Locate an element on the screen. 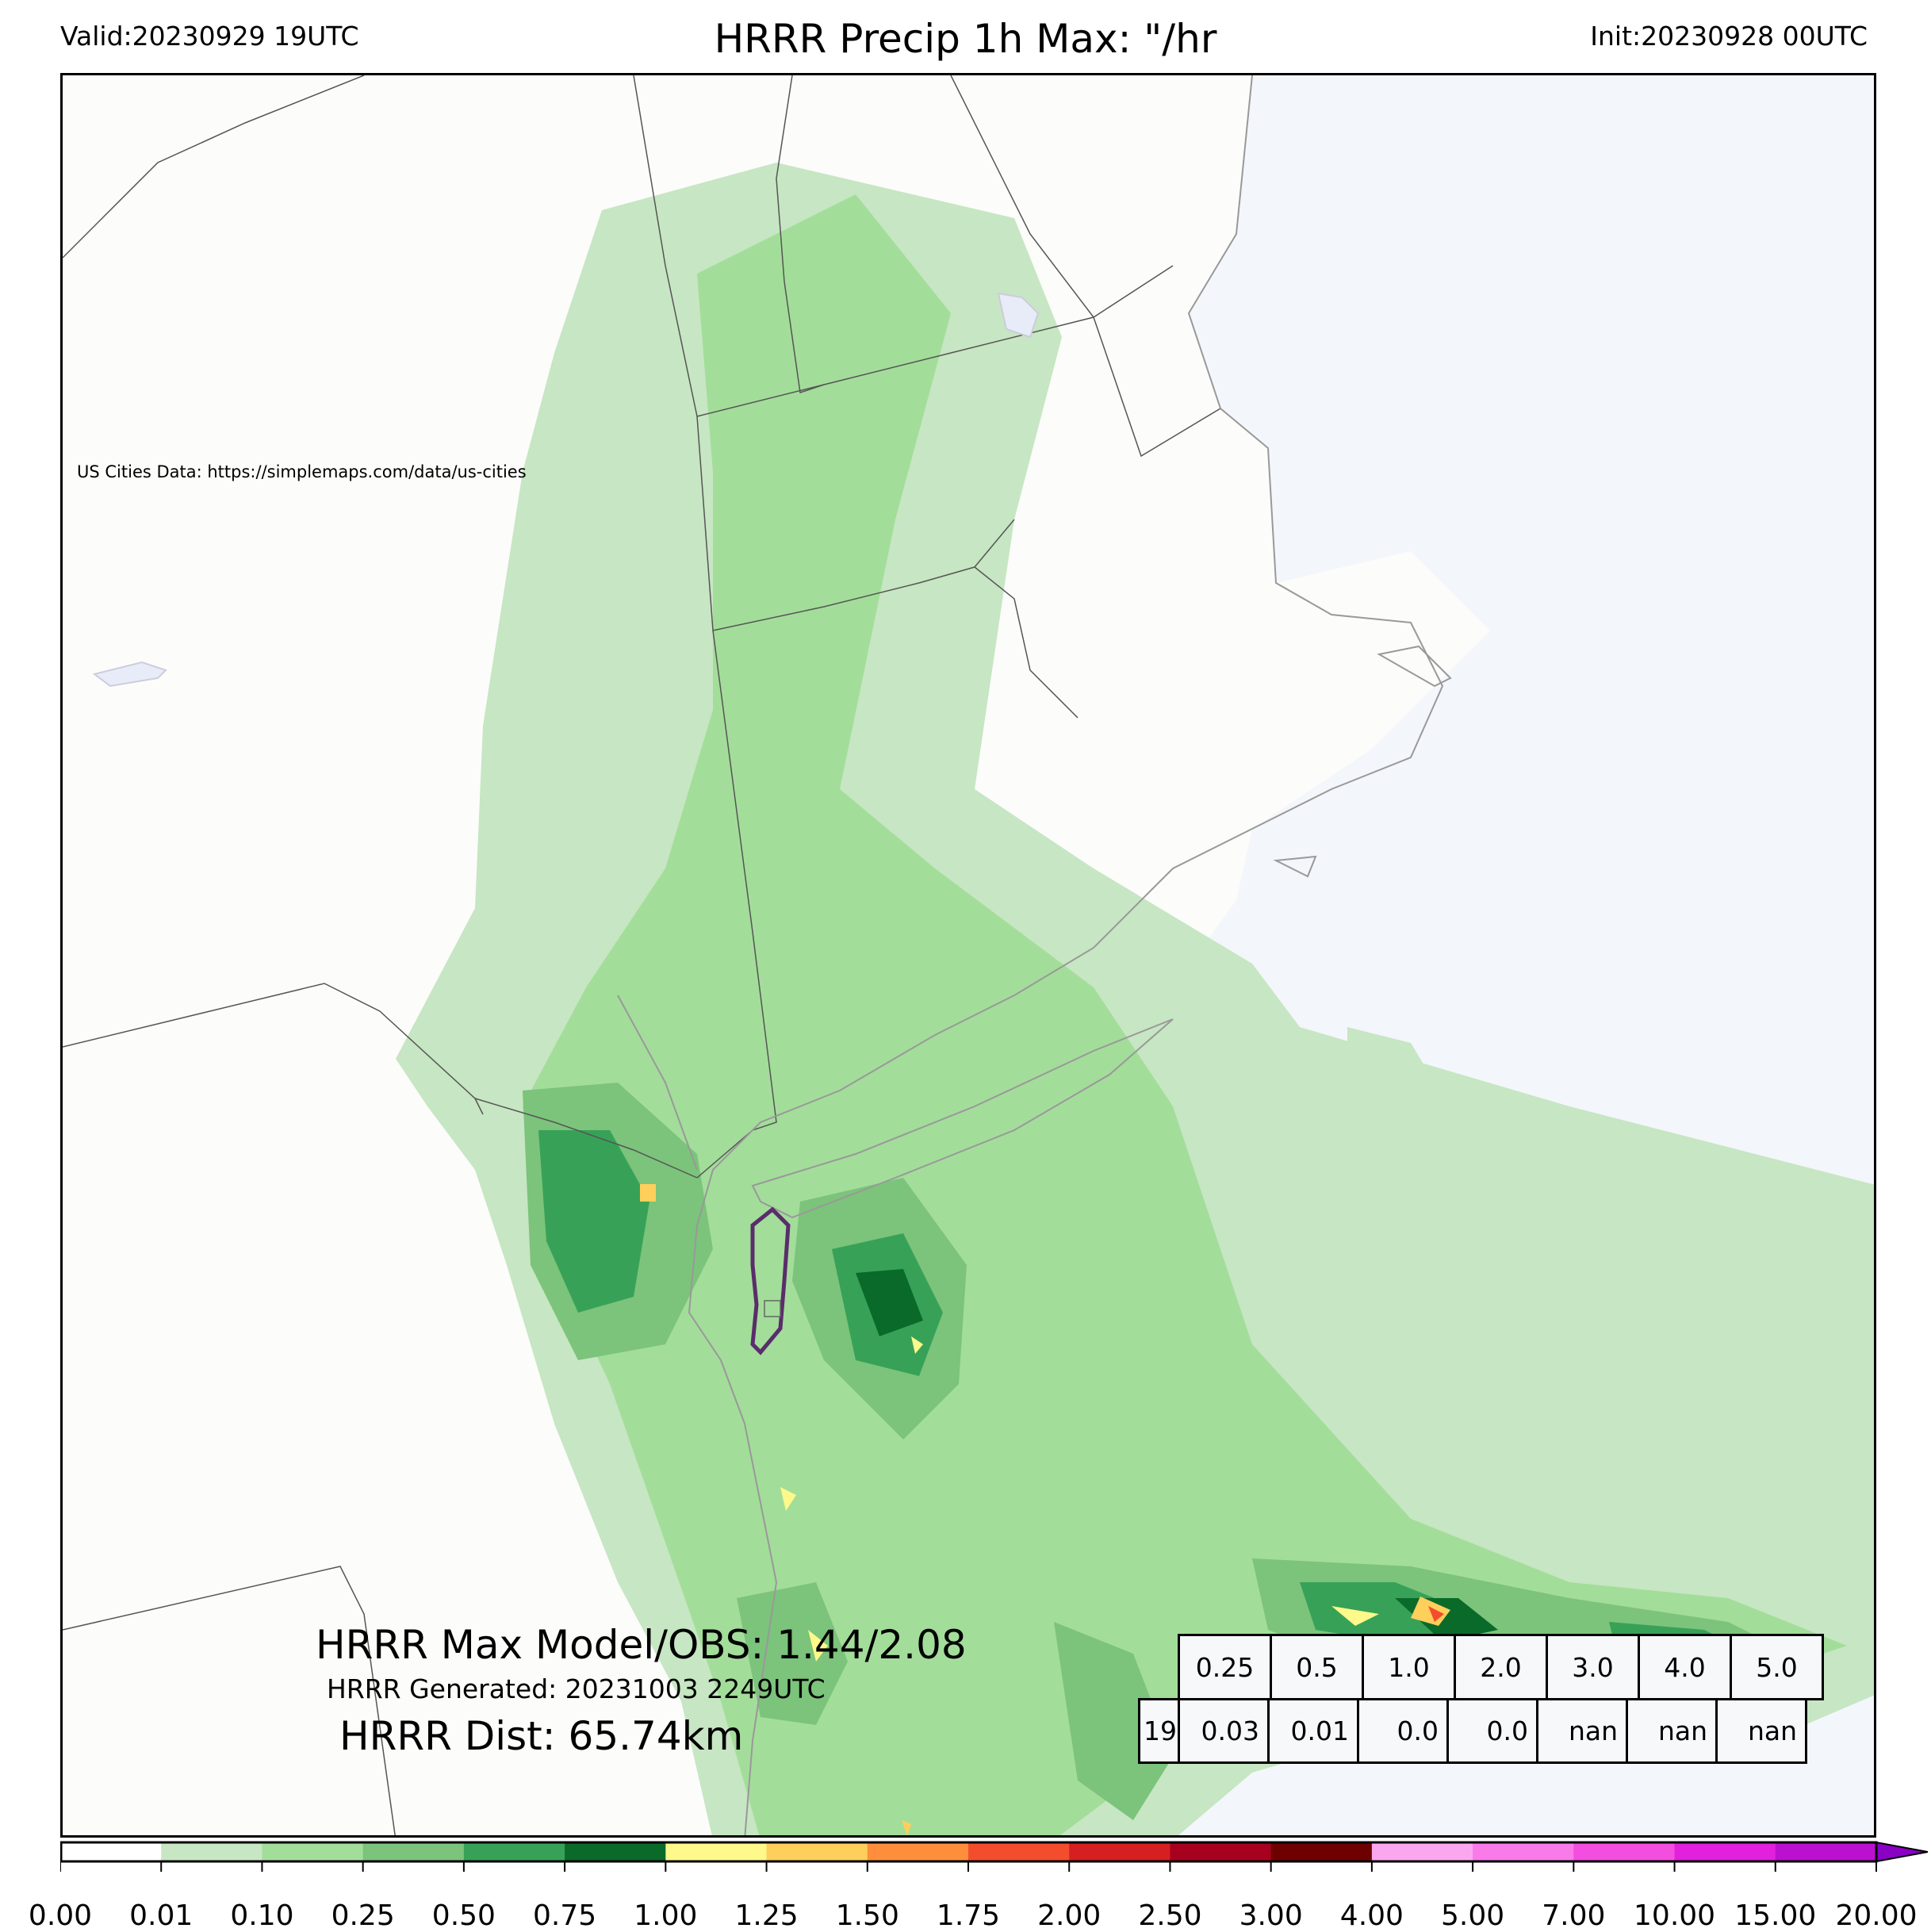 The height and width of the screenshot is (1932, 1931). init-time: Init:20230928 00UTC is located at coordinates (1729, 36).